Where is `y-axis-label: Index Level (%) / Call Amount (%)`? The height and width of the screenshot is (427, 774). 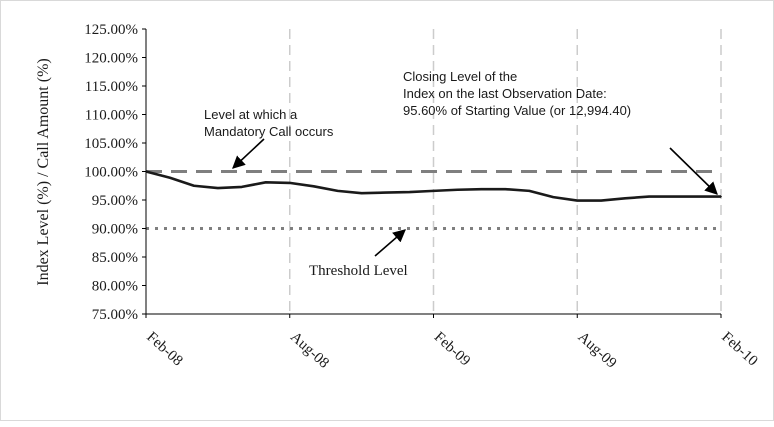 y-axis-label: Index Level (%) / Call Amount (%) is located at coordinates (43, 172).